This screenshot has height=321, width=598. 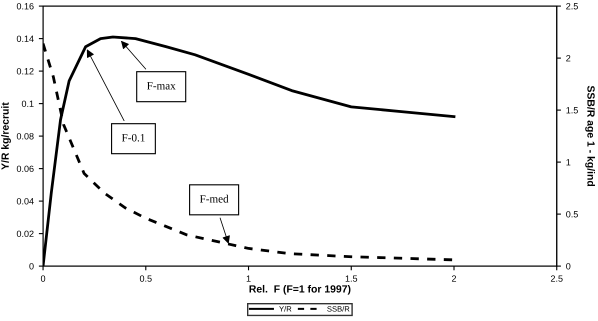 What do you see at coordinates (31, 266) in the screenshot?
I see `y-tick-label: 0` at bounding box center [31, 266].